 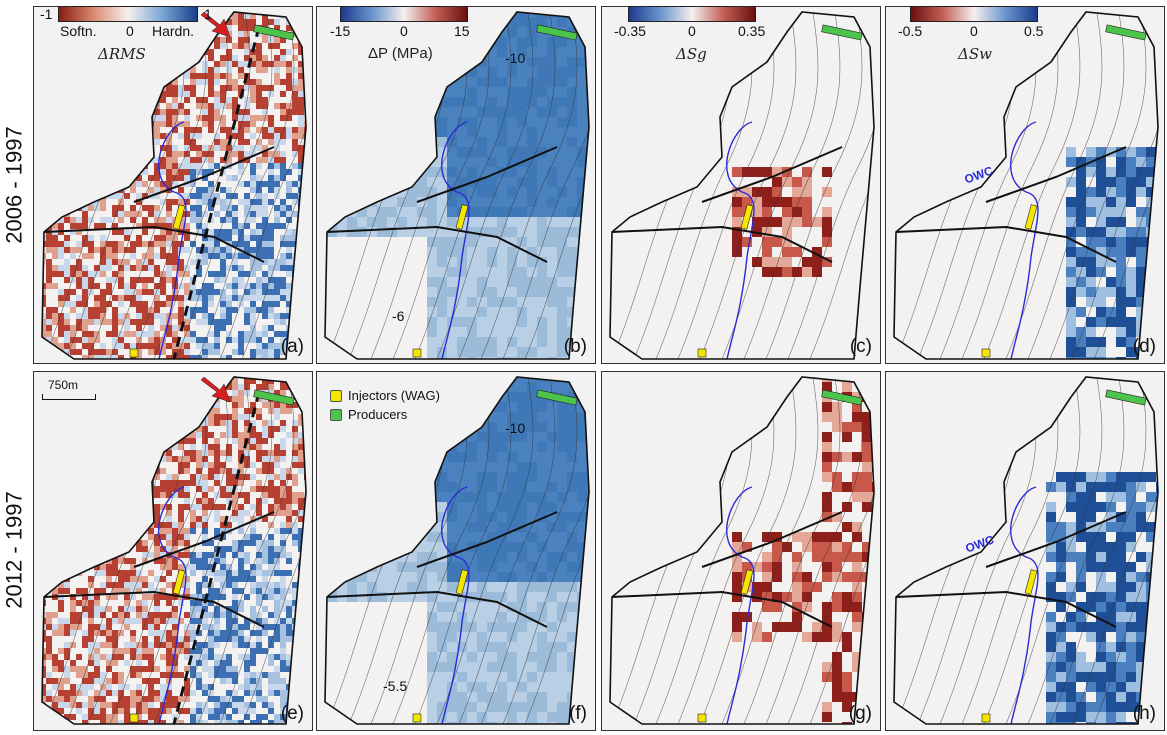 I want to click on map-panel-a: (a), so click(x=173, y=185).